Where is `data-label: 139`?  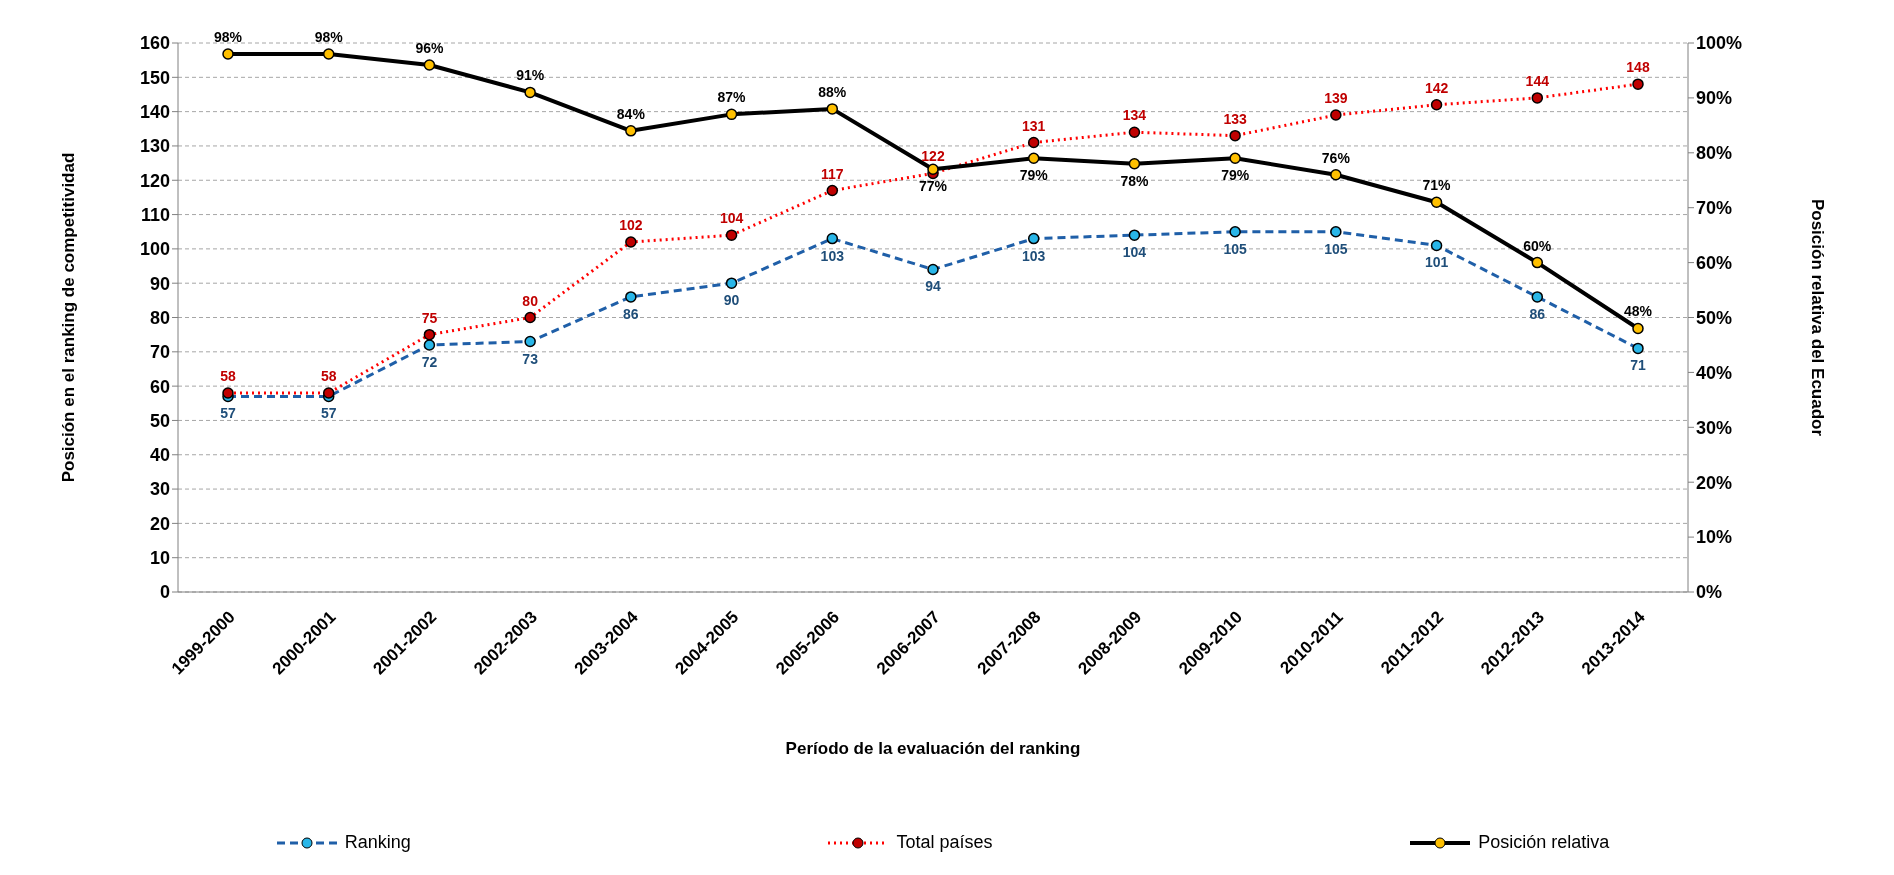
data-label: 139 is located at coordinates (1336, 98).